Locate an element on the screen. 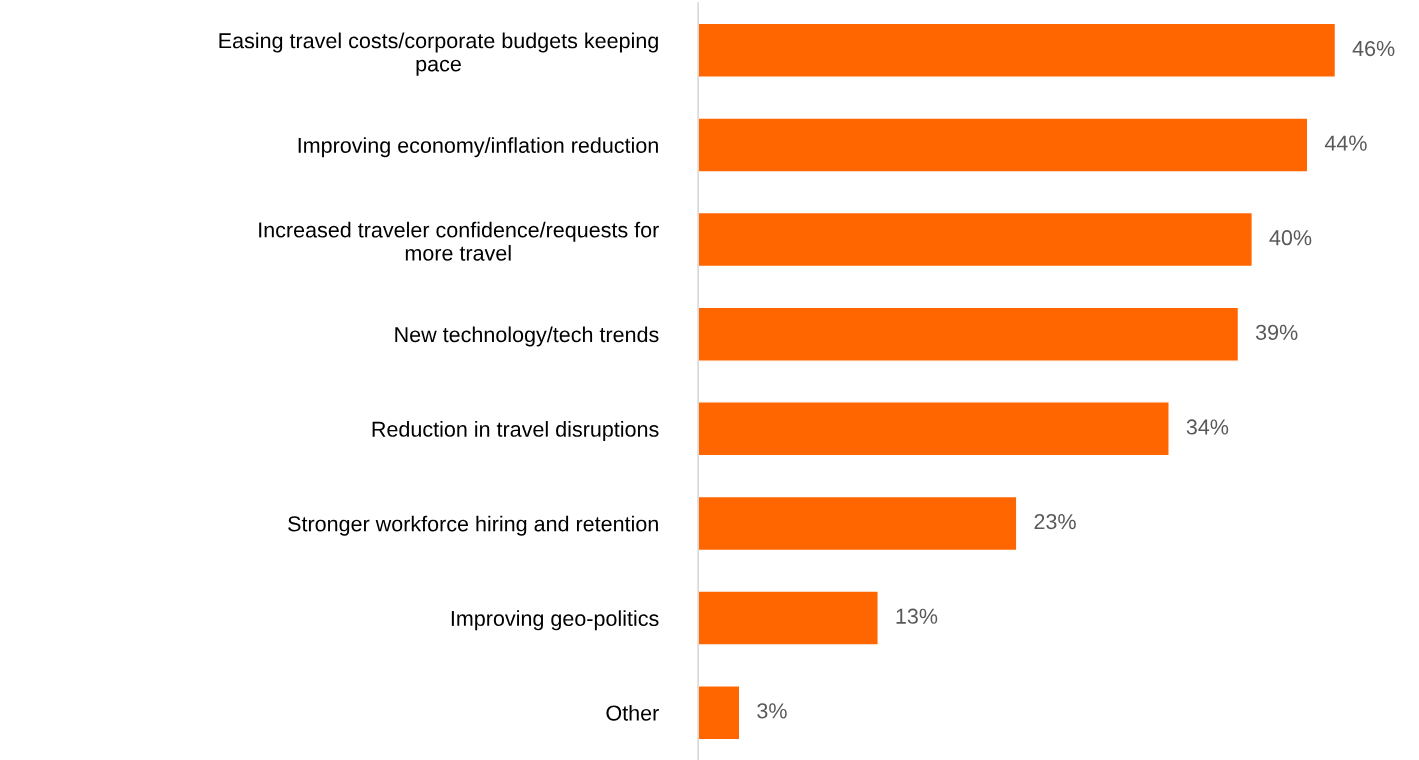 The width and height of the screenshot is (1419, 760). data-label: 23% is located at coordinates (1055, 521).